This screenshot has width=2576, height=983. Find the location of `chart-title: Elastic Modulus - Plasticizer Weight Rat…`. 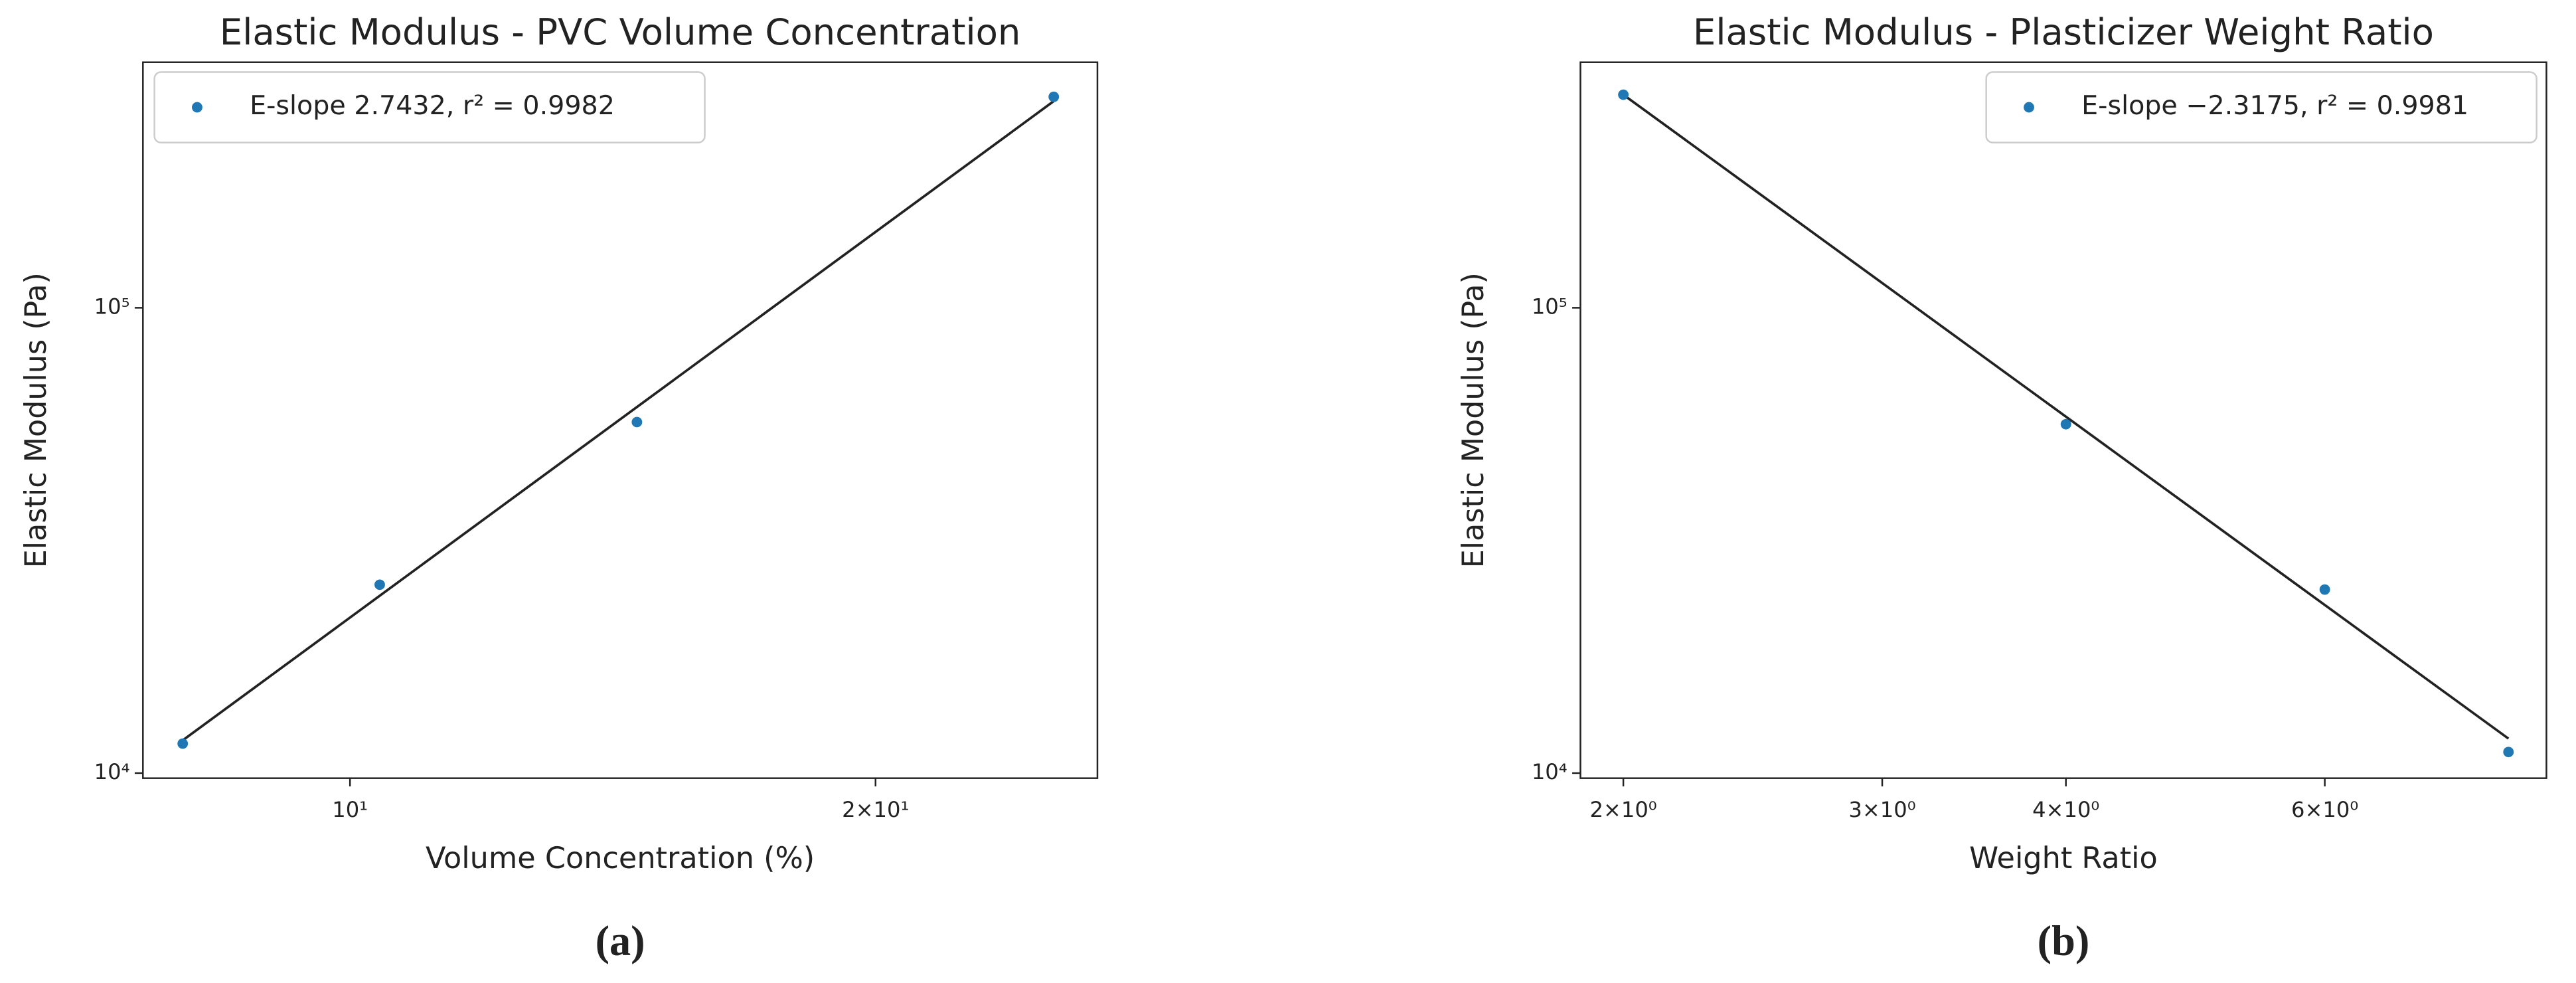

chart-title: Elastic Modulus - Plasticizer Weight Rat… is located at coordinates (2063, 32).